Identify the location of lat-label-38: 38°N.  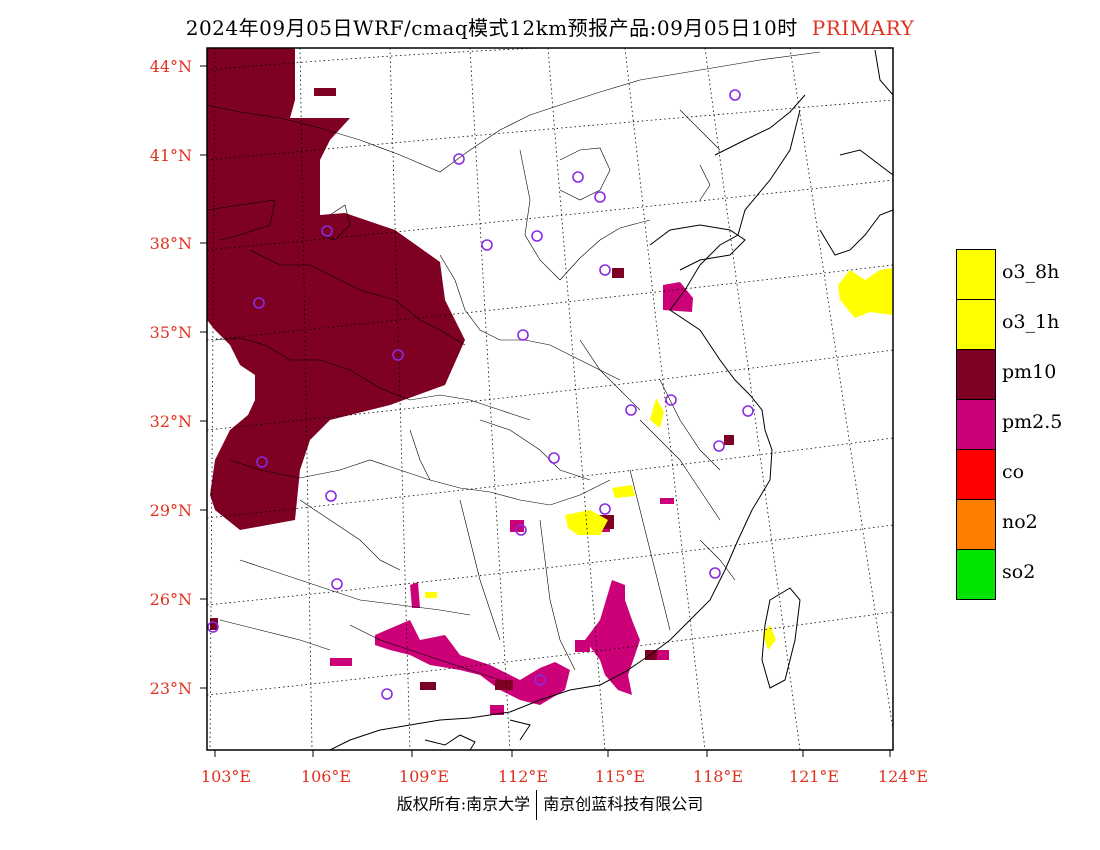
(171, 243).